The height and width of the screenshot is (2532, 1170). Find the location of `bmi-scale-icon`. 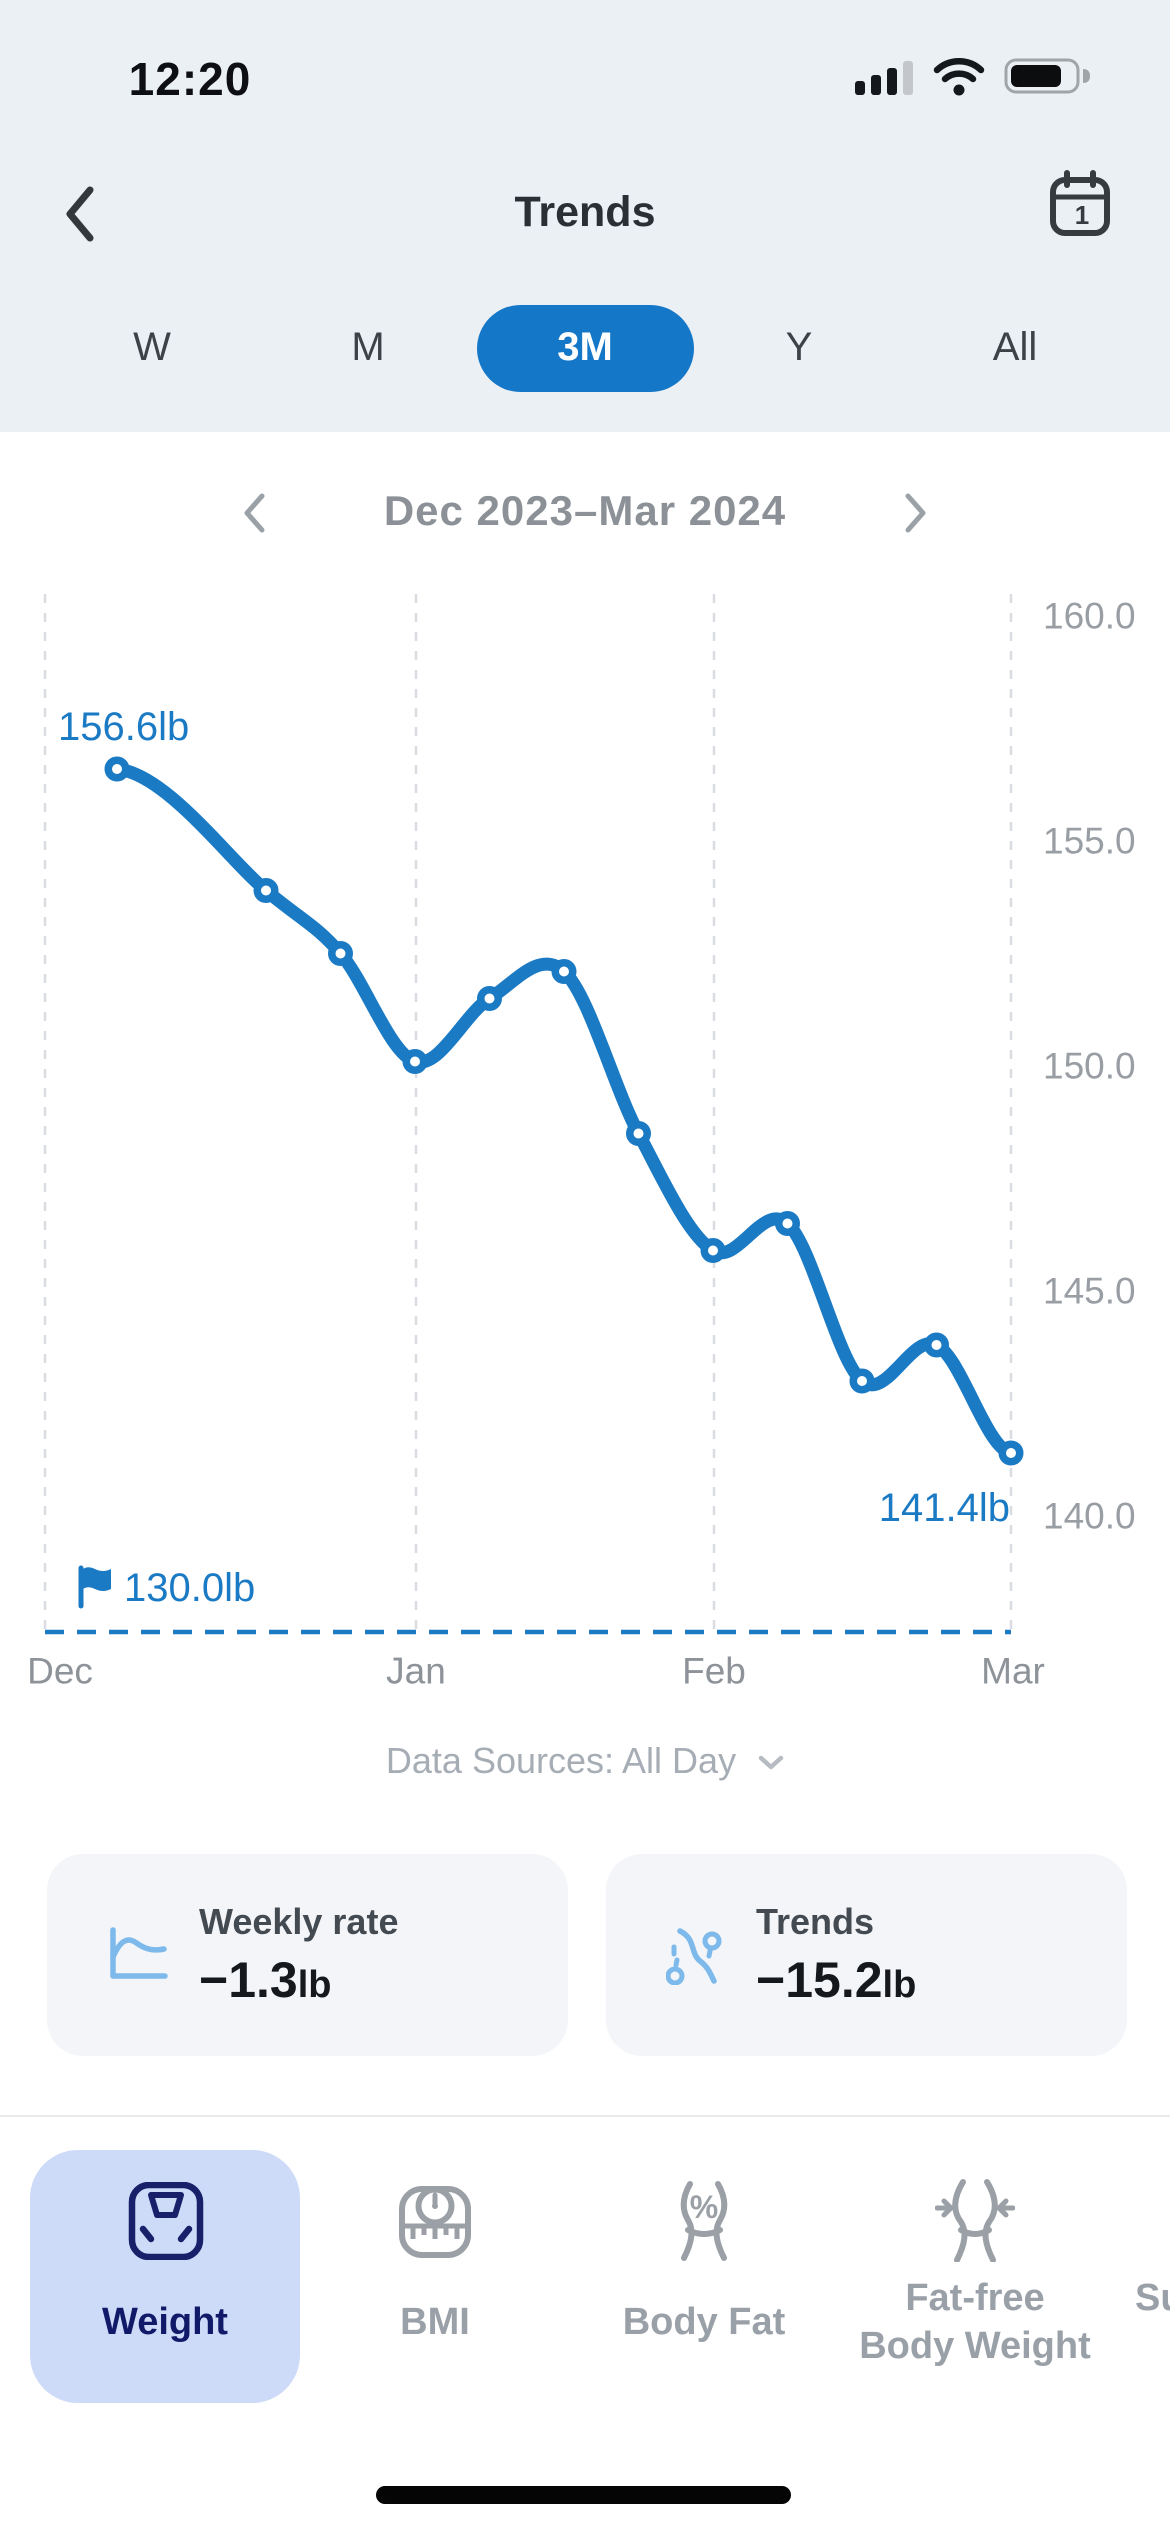

bmi-scale-icon is located at coordinates (435, 2222).